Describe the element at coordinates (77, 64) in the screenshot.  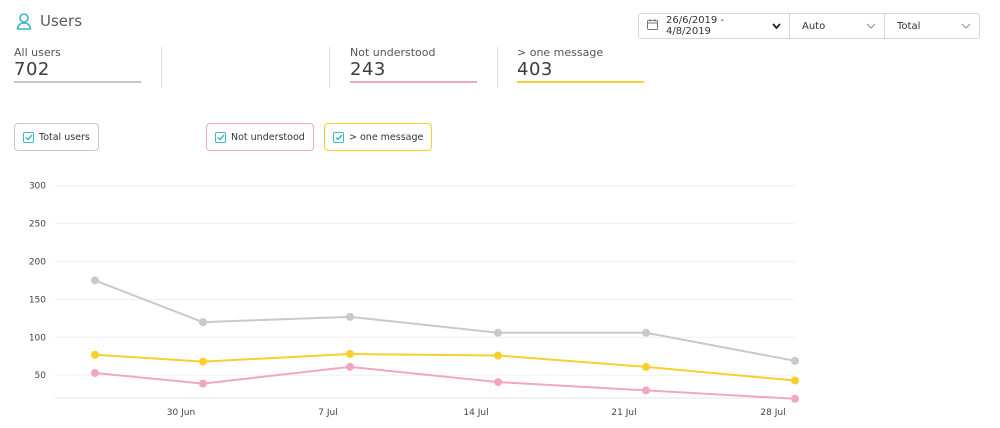
I see `stat-all-users: All users 702` at that location.